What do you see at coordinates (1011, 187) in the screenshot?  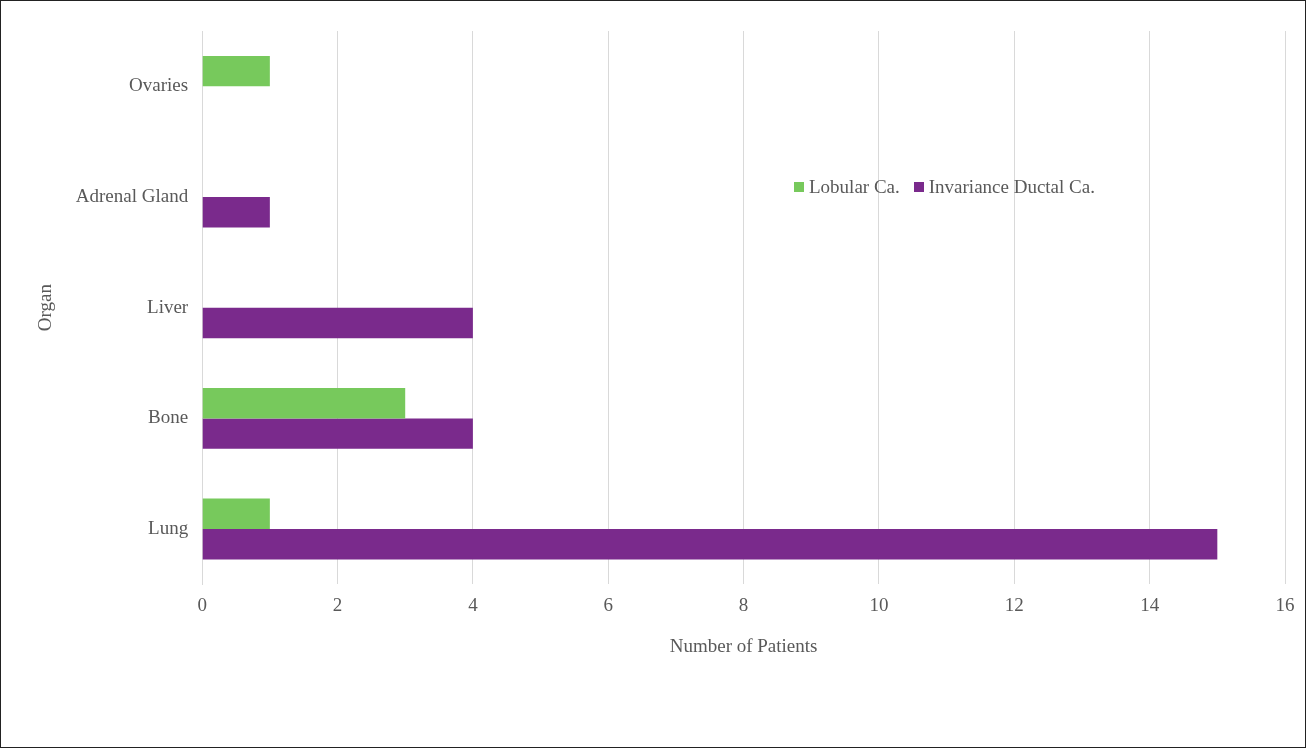 I see `legend-label: Invariance Ductal Ca.` at bounding box center [1011, 187].